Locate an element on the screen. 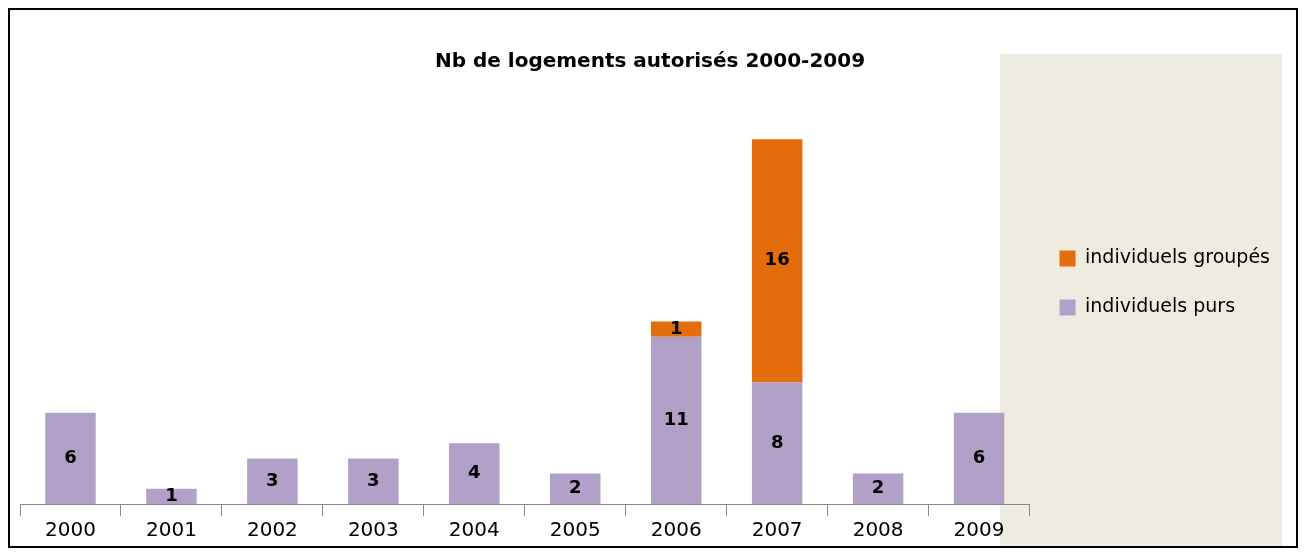  x-tick-label: 2003 is located at coordinates (373, 529).